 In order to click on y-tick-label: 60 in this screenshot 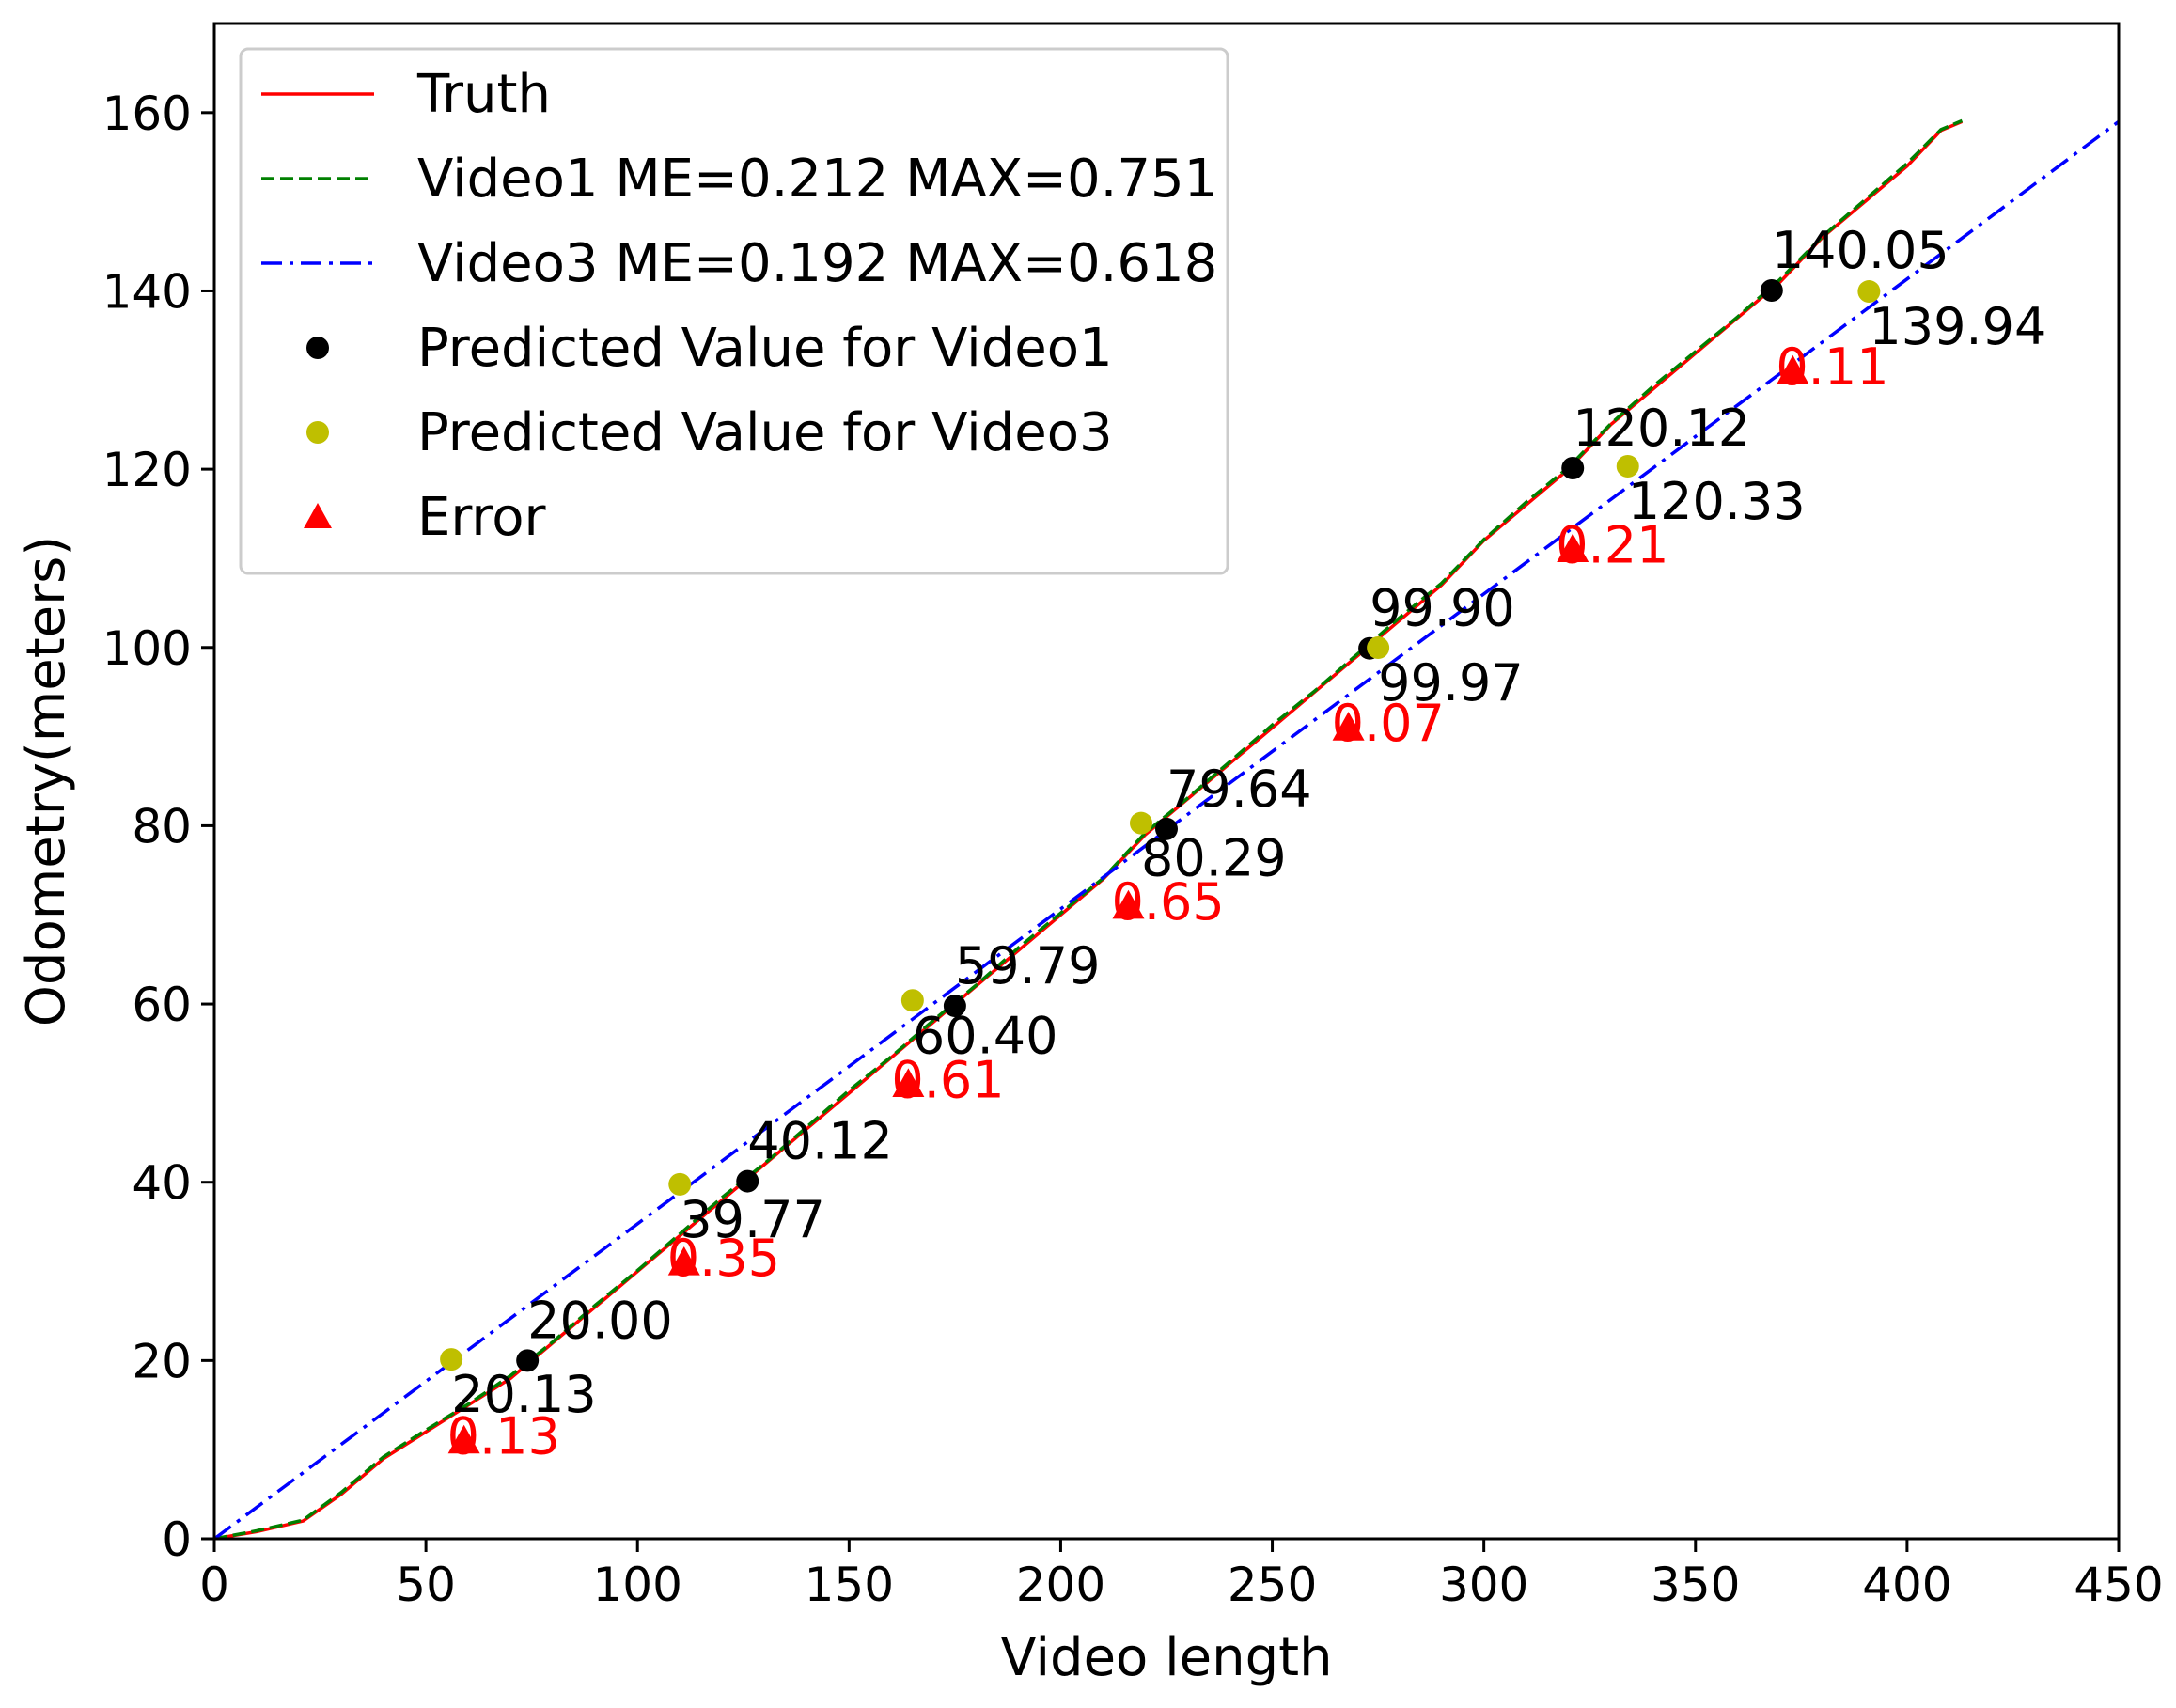, I will do `click(162, 1005)`.